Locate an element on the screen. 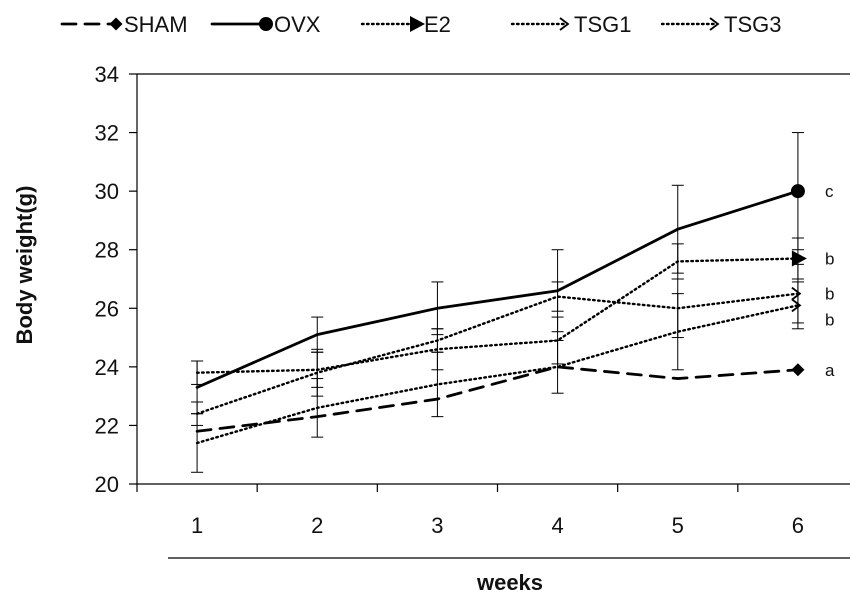 The image size is (850, 597). y-tick-label: 22 is located at coordinates (107, 425).